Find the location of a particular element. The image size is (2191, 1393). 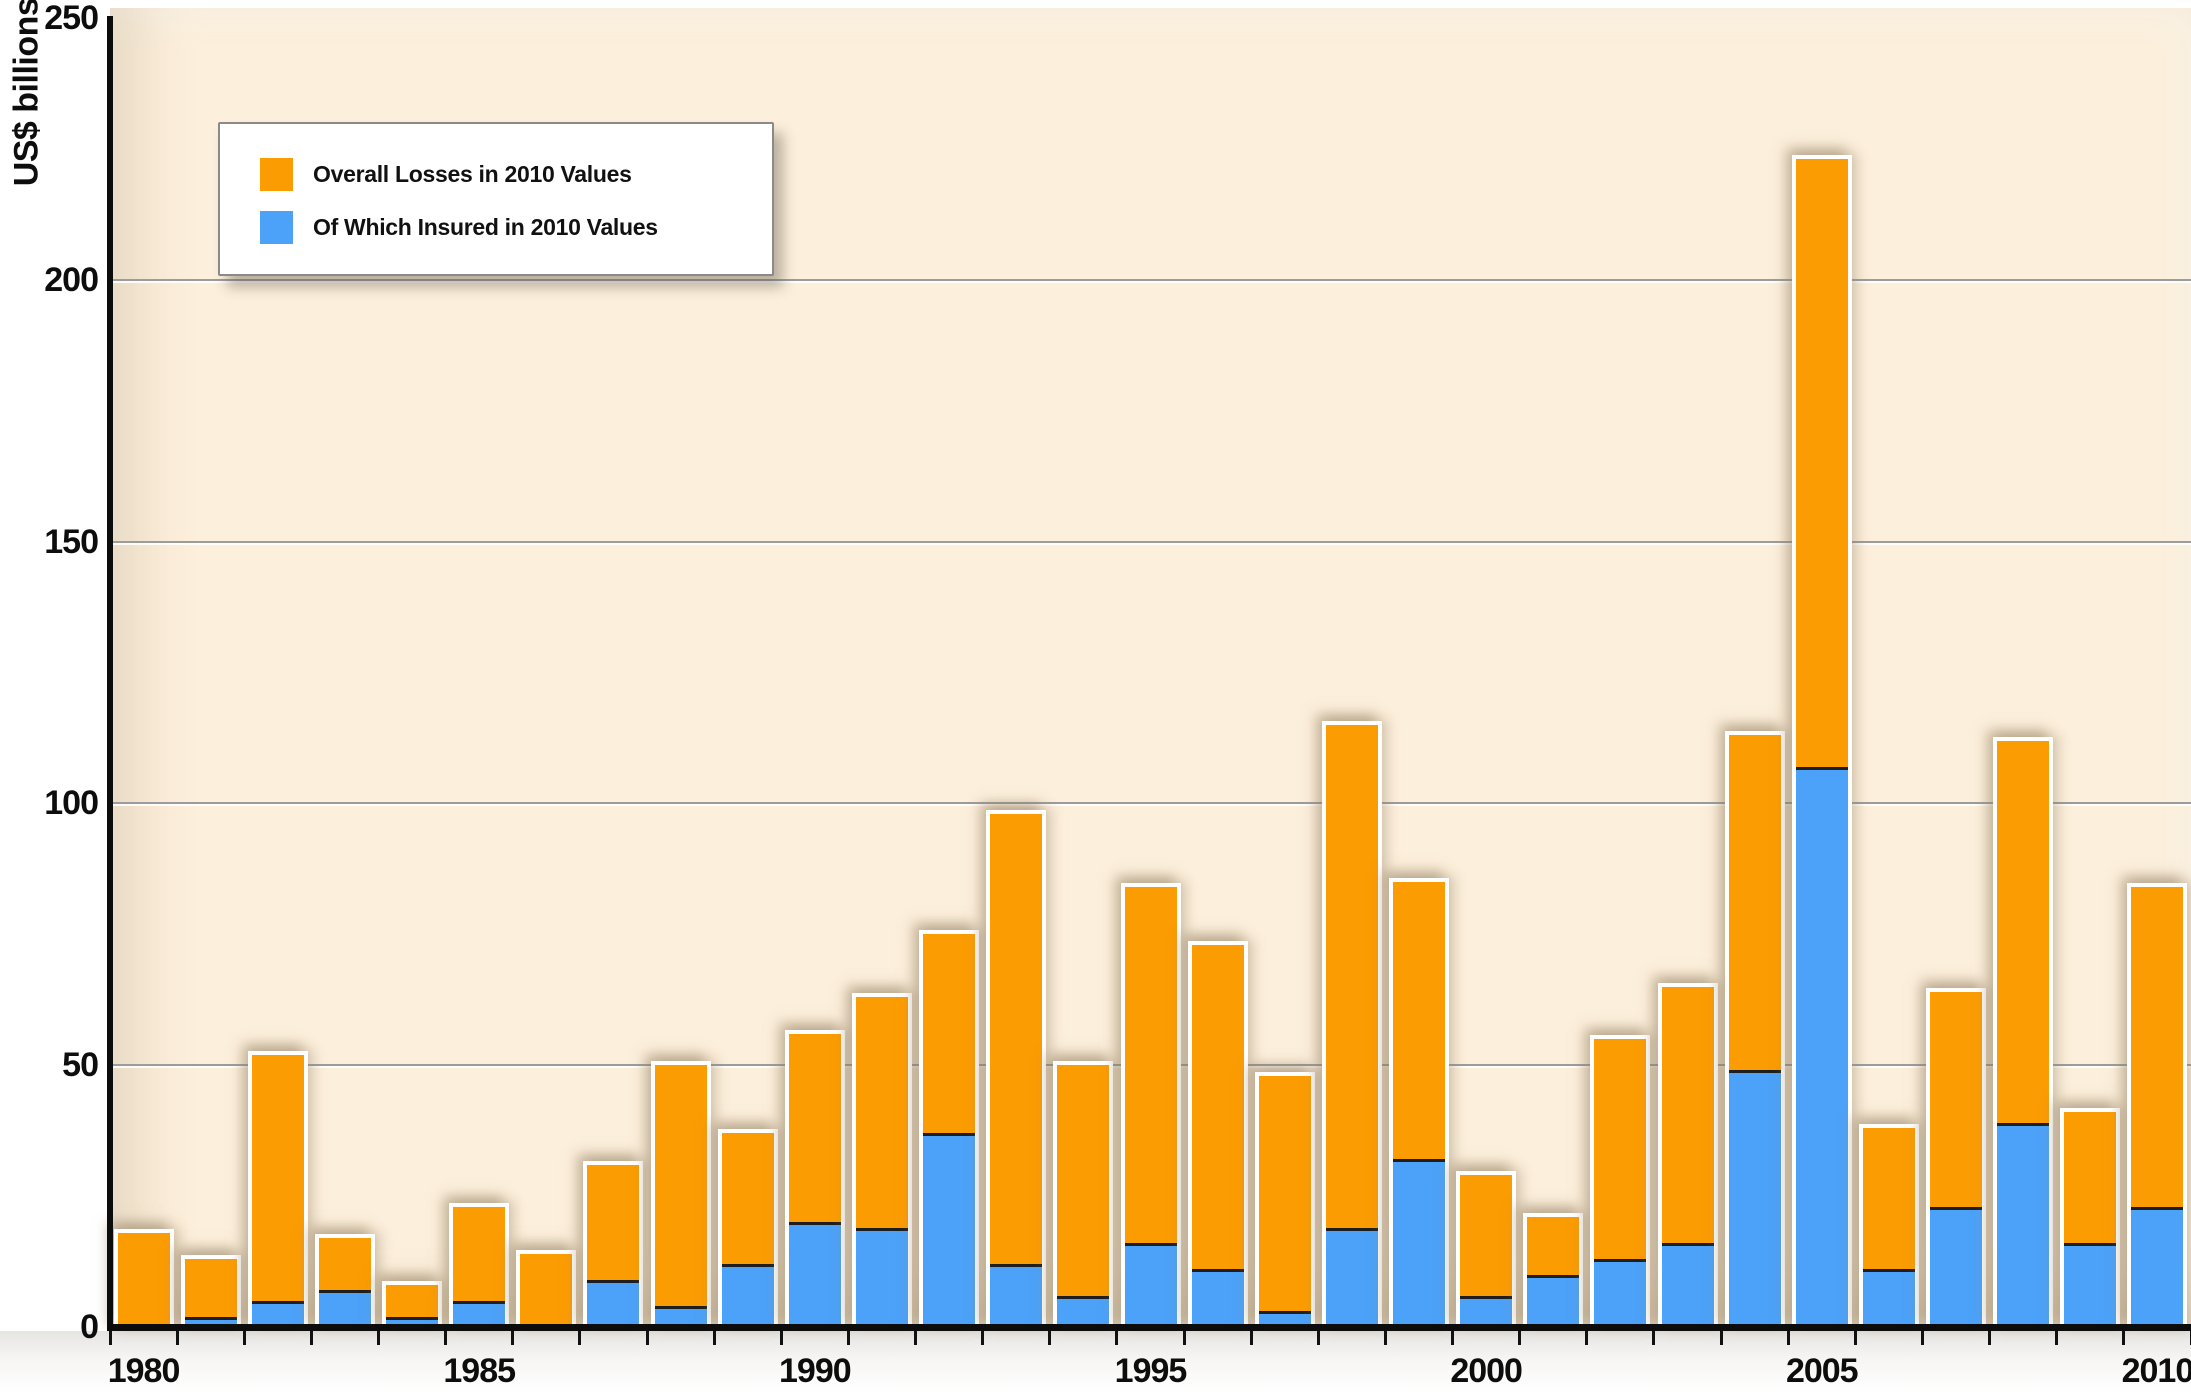

bar-1983 is located at coordinates (344, 1282).